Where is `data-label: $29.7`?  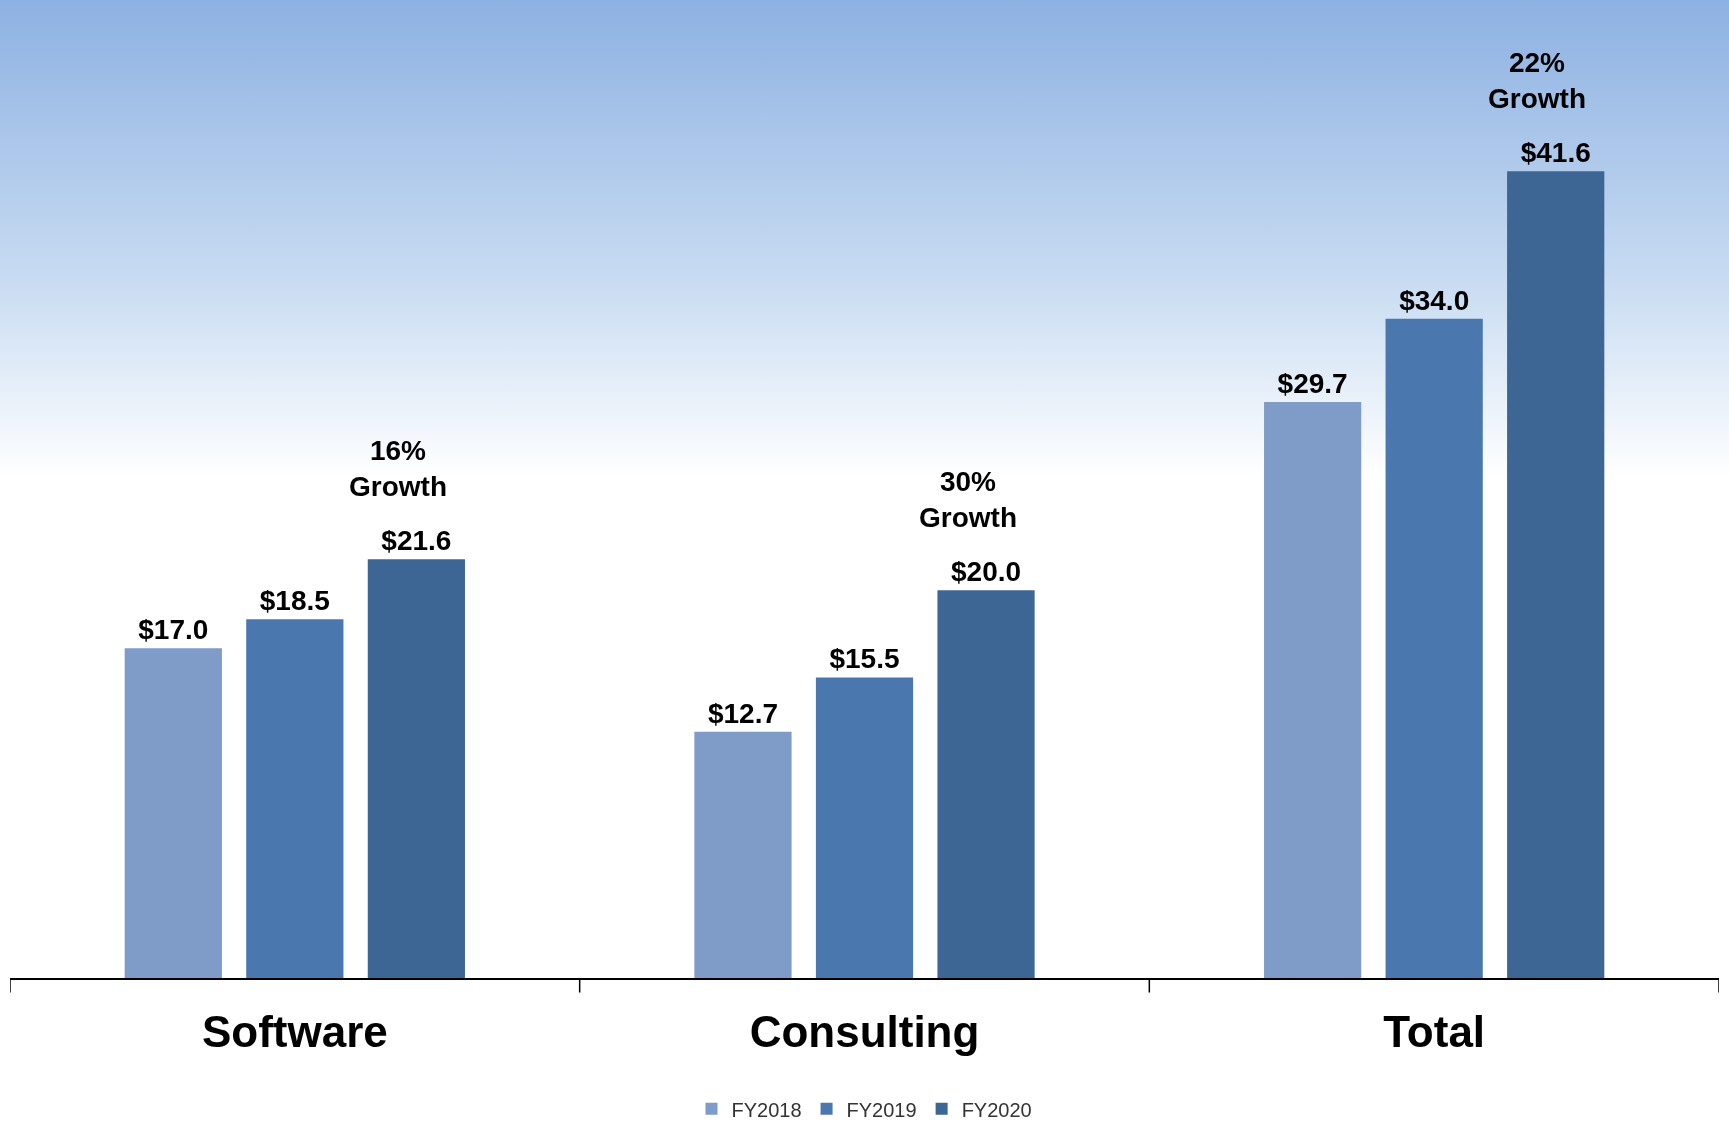
data-label: $29.7 is located at coordinates (1312, 384).